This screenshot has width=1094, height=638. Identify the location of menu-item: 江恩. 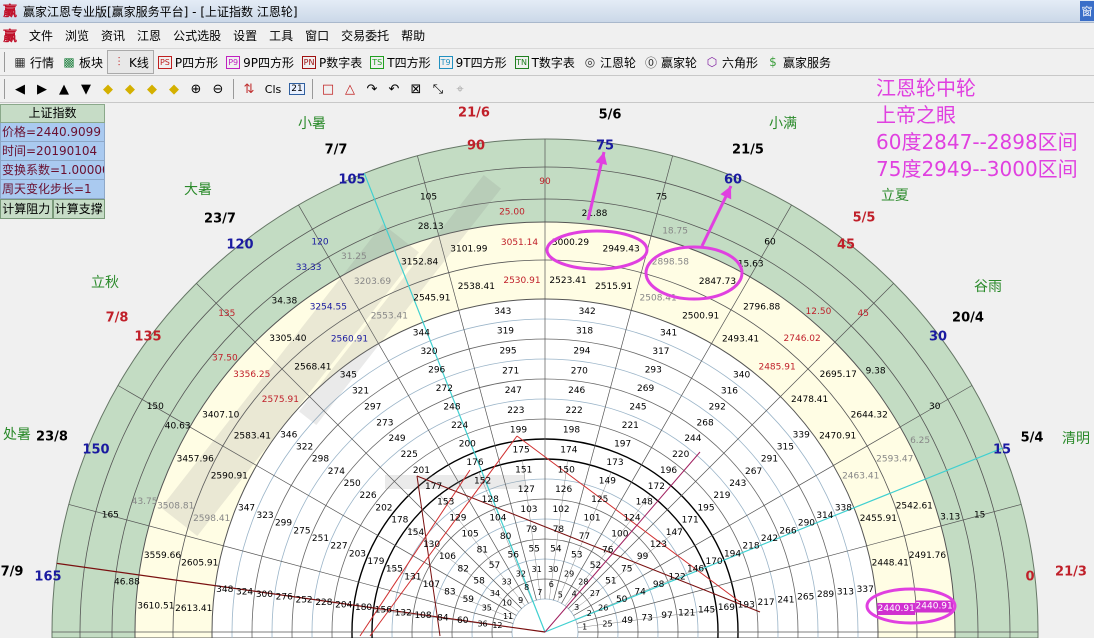
(149, 36).